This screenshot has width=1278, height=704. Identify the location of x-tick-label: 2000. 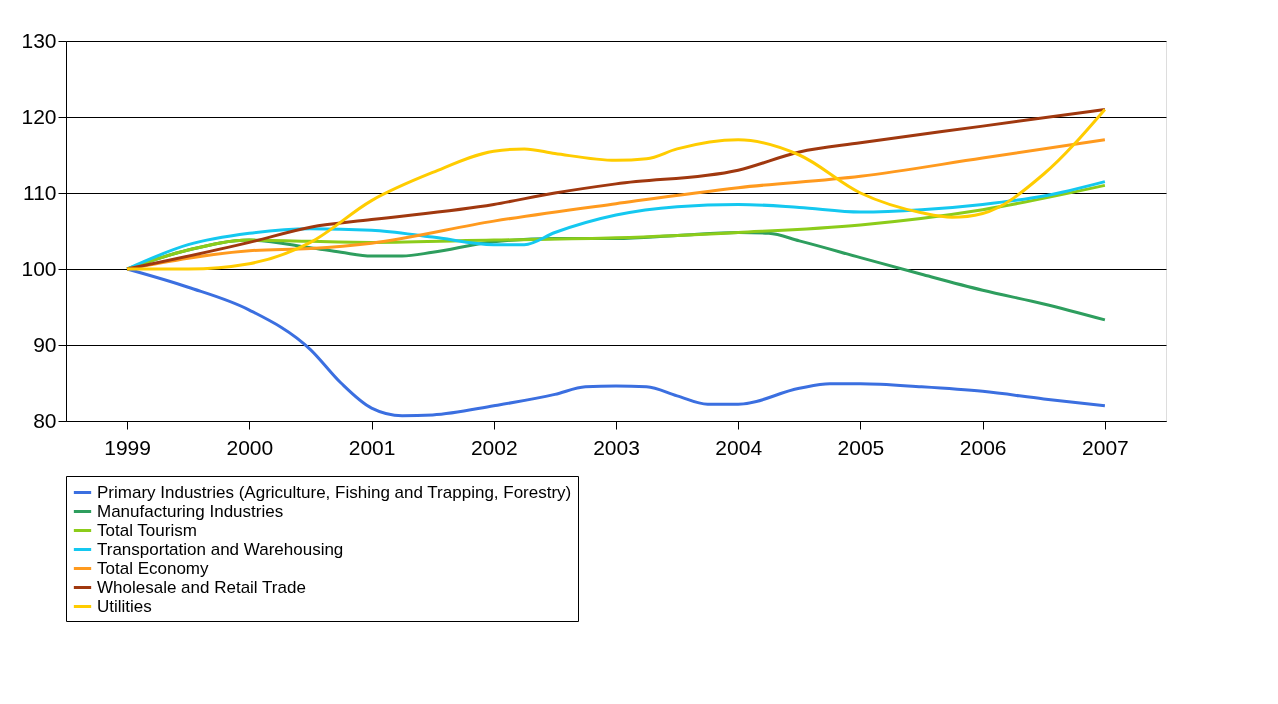
(250, 447).